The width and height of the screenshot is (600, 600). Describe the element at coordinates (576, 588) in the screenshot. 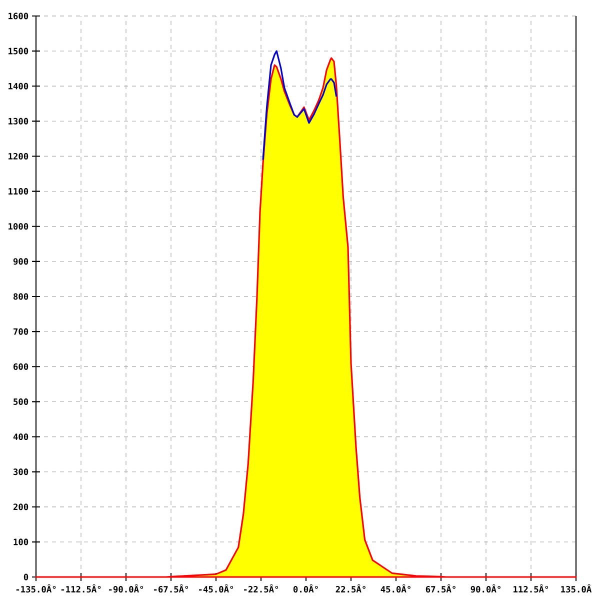

I see `x-tick-label: 135.0Â` at that location.